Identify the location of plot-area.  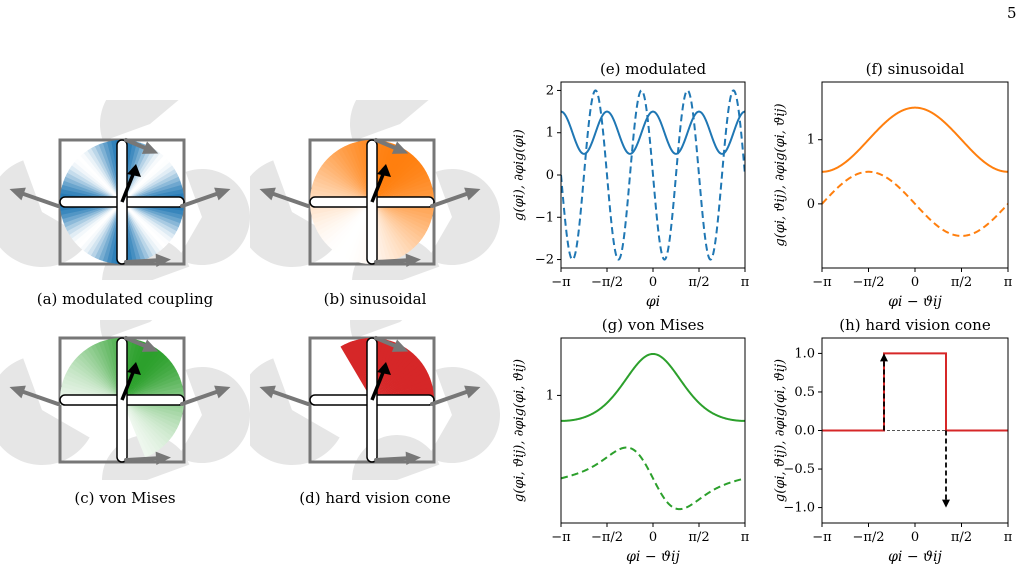
(915, 171).